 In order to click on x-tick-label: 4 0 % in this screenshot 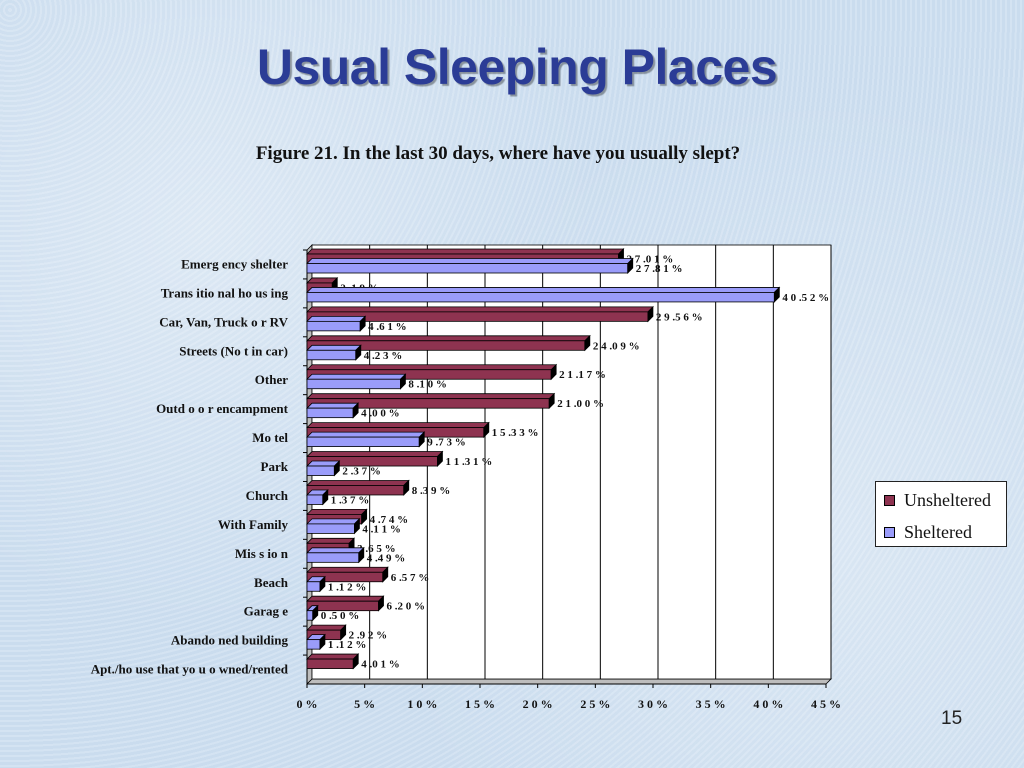, I will do `click(768, 704)`.